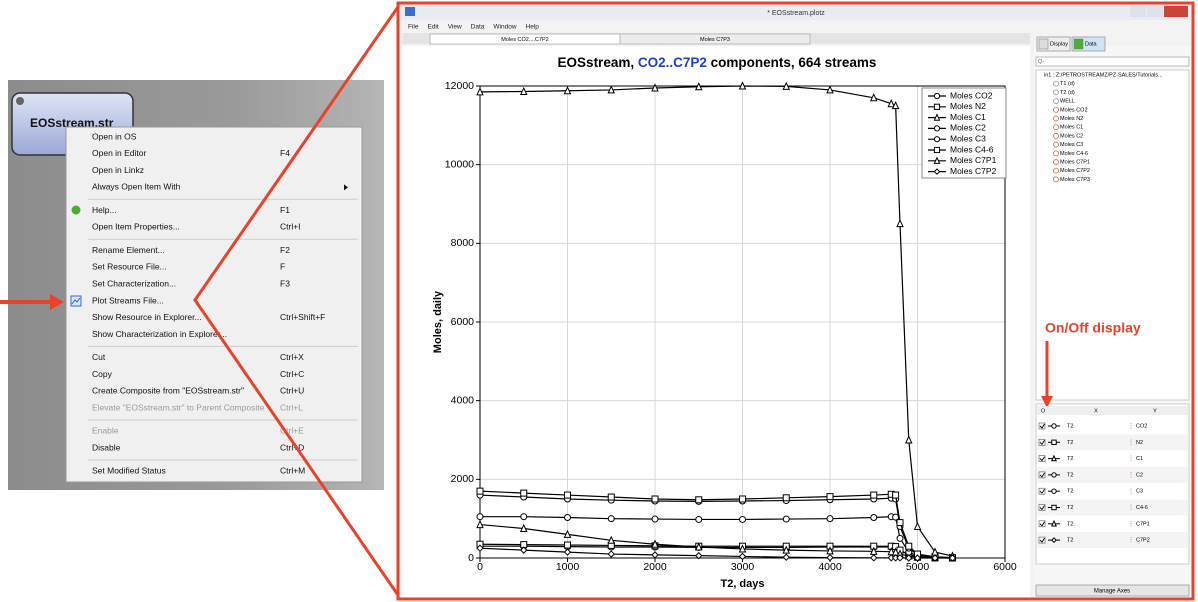 Image resolution: width=1198 pixels, height=602 pixels. Describe the element at coordinates (106, 447) in the screenshot. I see `menu-item: Disable` at that location.